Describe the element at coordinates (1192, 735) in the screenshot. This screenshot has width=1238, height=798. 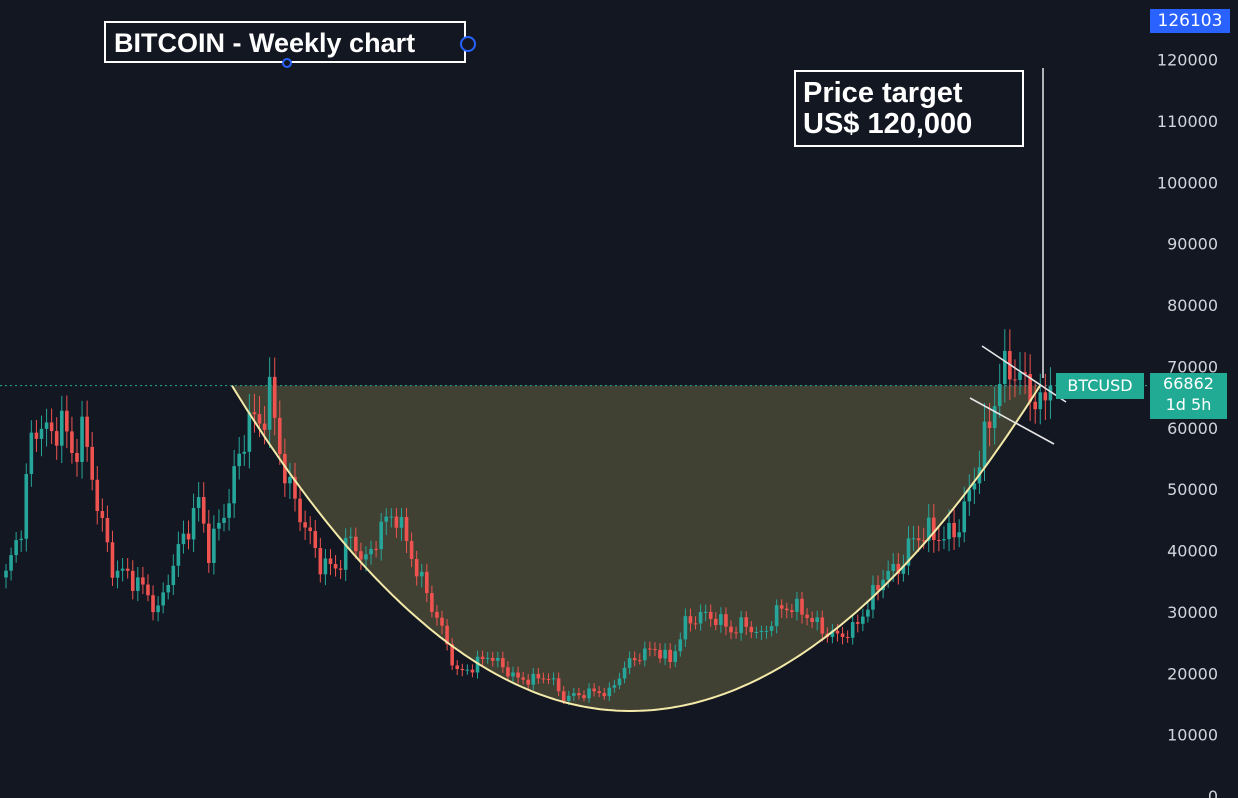
I see `y-tick-label: 10000` at that location.